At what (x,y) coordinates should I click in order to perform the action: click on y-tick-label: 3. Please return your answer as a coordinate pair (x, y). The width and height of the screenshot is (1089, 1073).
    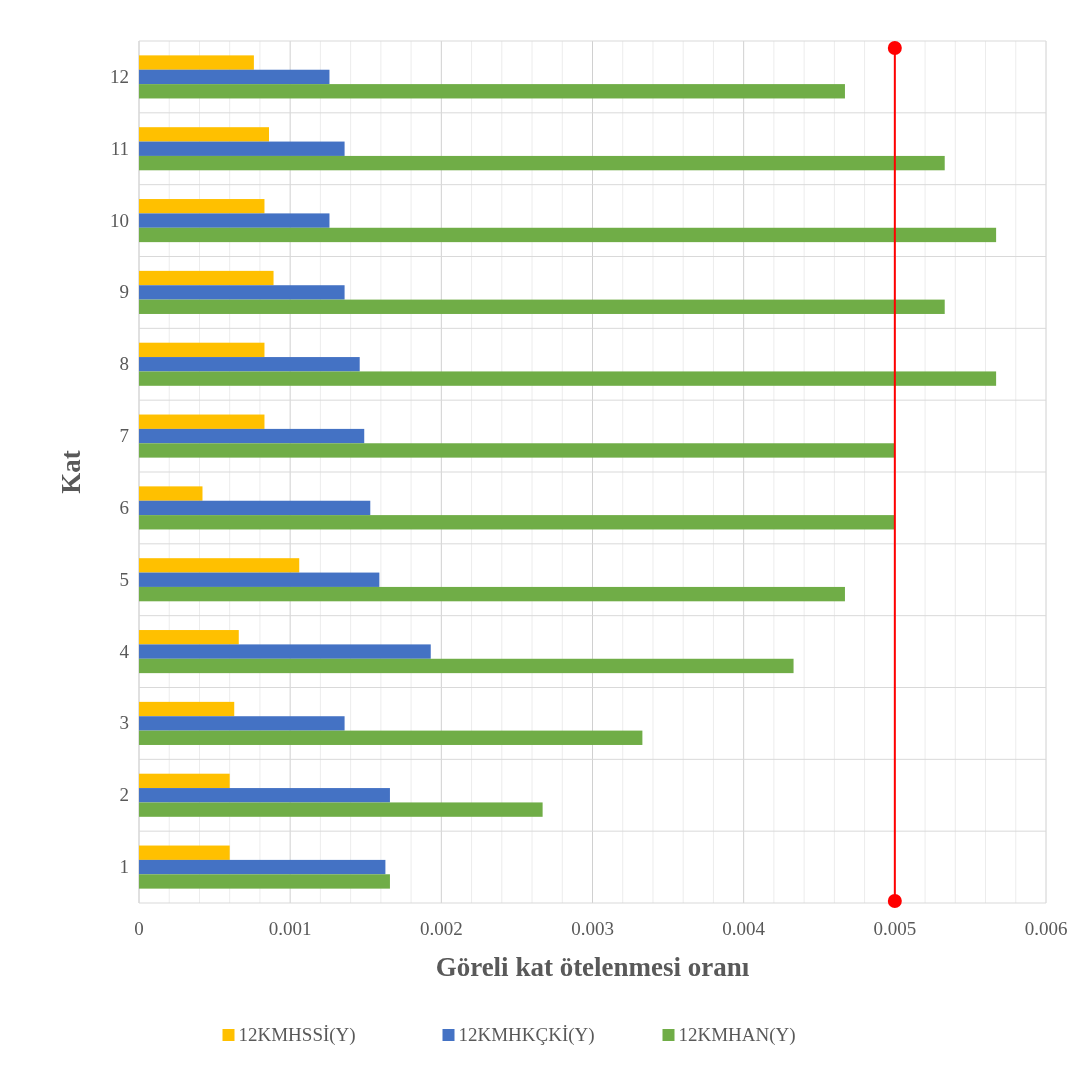
    Looking at the image, I should click on (124, 723).